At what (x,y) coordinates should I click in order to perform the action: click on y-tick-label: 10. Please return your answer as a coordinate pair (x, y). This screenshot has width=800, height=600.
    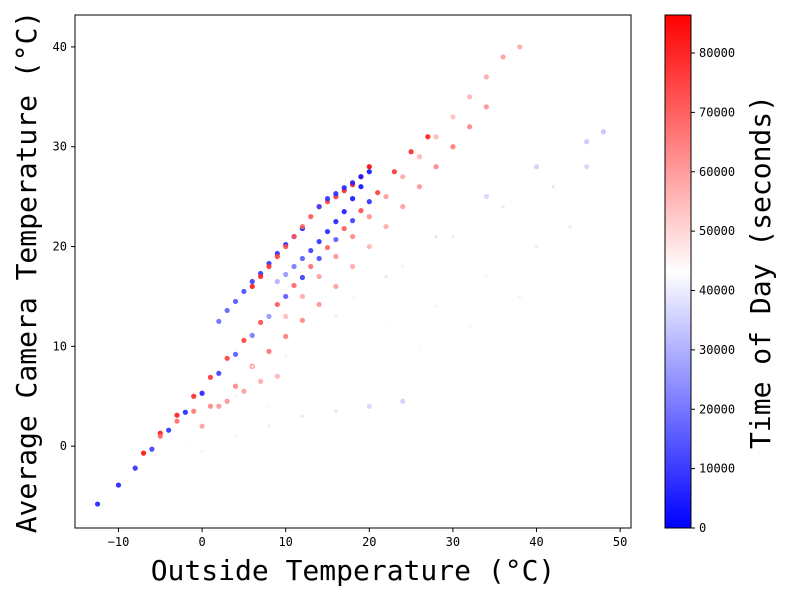
    Looking at the image, I should click on (60, 346).